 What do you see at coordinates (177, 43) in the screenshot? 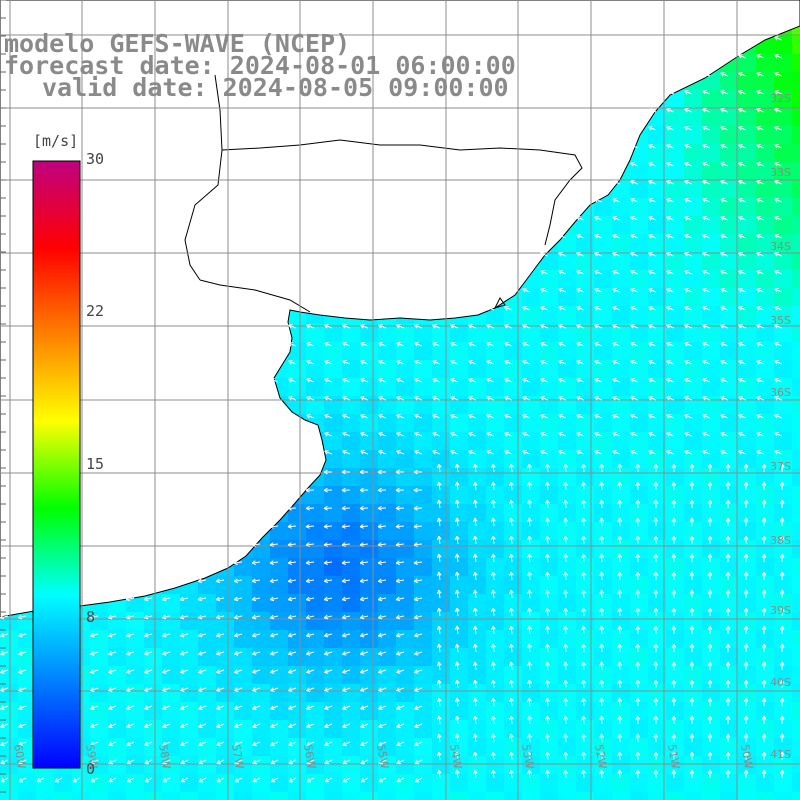
I see `model-title: modelo GEFS-WAVE (NCEP)` at bounding box center [177, 43].